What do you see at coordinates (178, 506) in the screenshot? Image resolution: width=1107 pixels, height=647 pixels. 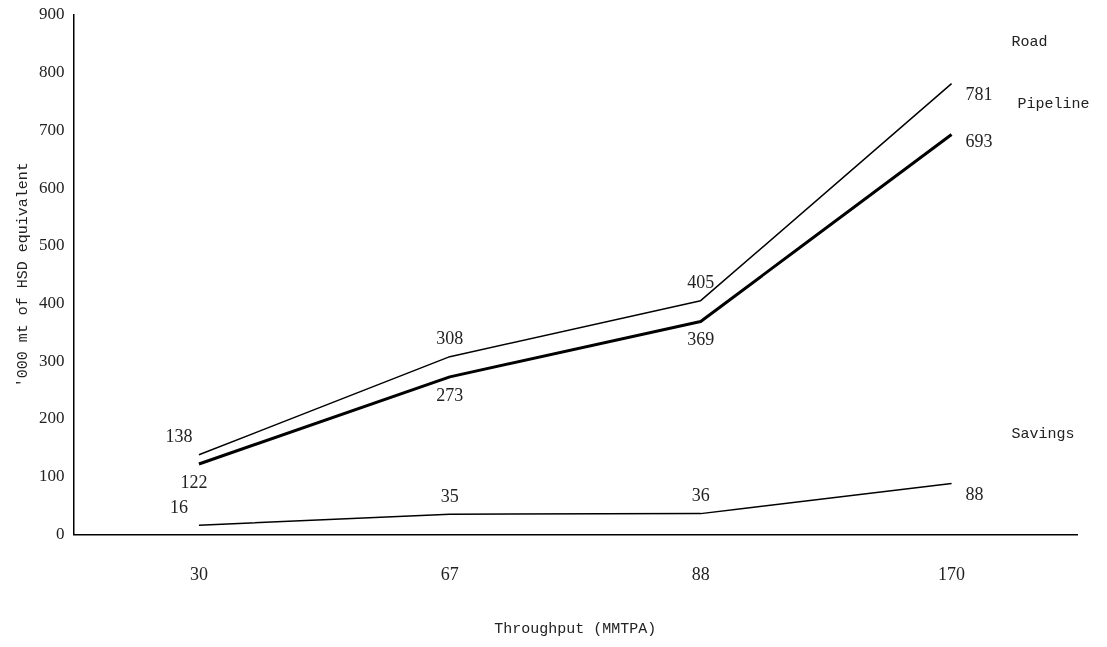 I see `data-label: 16` at bounding box center [178, 506].